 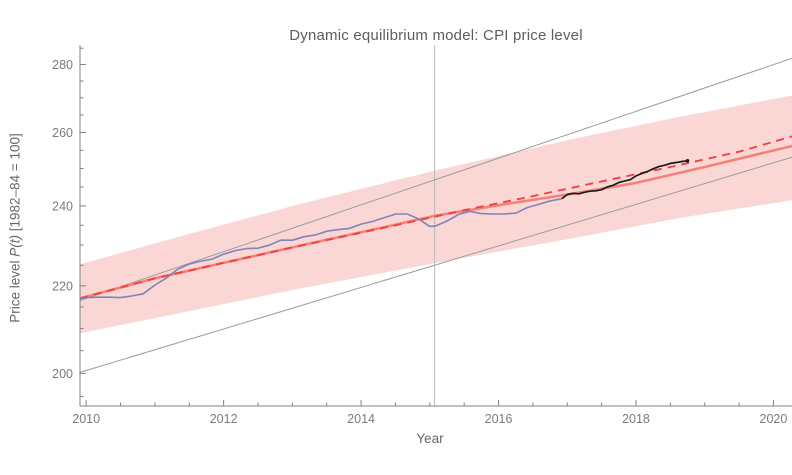 What do you see at coordinates (774, 419) in the screenshot?
I see `x-tick-label: 2020` at bounding box center [774, 419].